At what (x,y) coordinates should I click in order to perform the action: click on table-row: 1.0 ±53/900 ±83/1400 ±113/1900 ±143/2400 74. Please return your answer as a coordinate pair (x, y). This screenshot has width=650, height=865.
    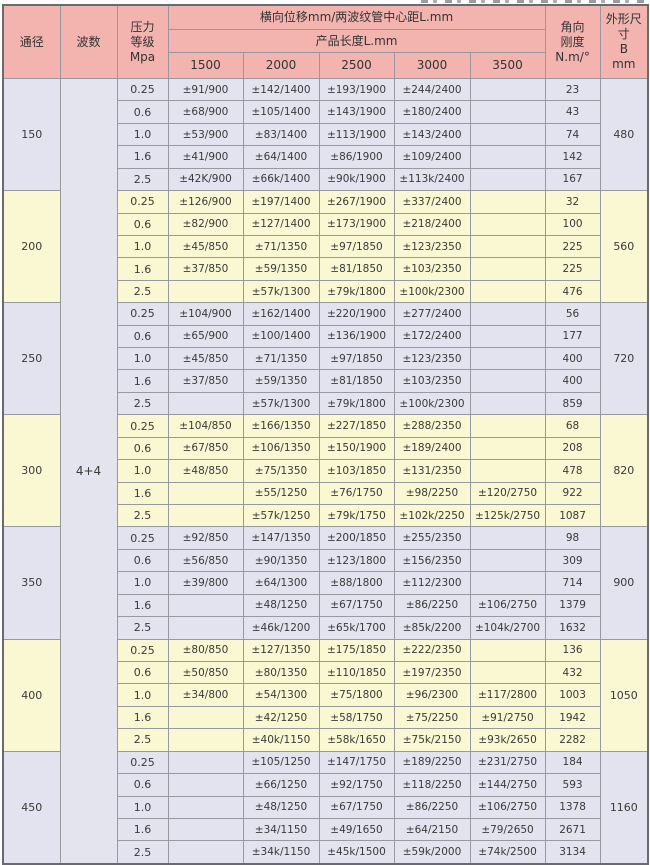
    Looking at the image, I should click on (325, 134).